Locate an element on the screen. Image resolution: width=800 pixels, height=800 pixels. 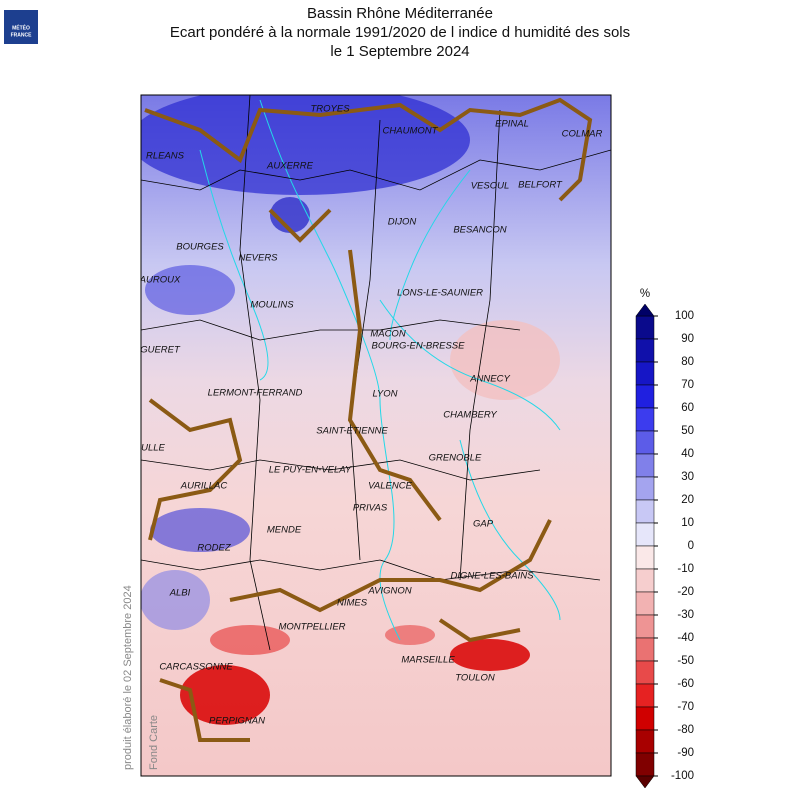
city-label: VALENCE is located at coordinates (390, 486).